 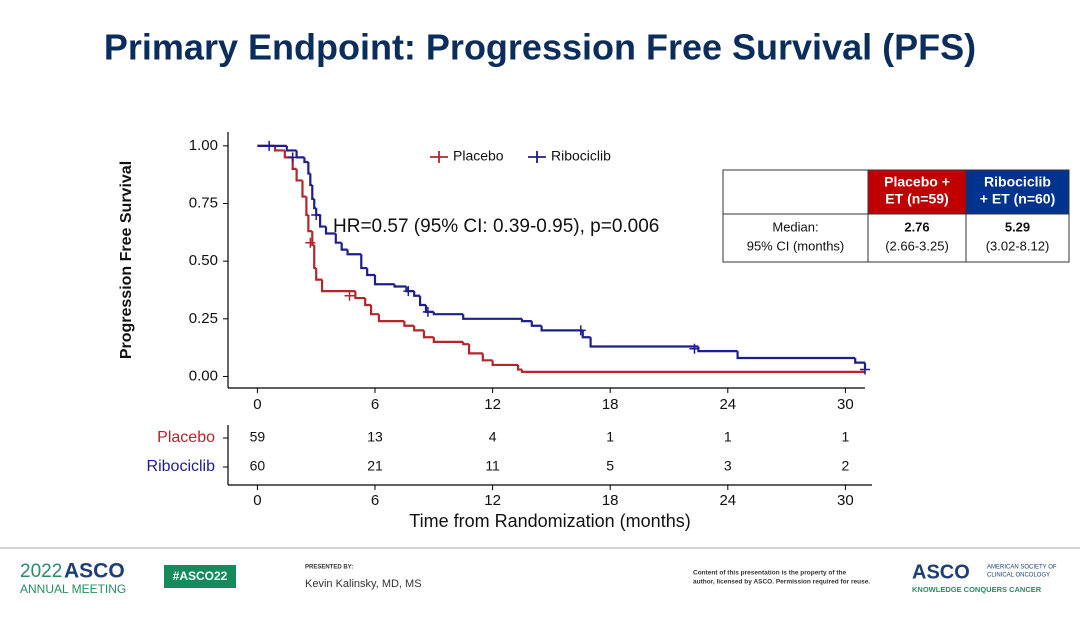 I want to click on footer-logo: ASCO, so click(x=941, y=572).